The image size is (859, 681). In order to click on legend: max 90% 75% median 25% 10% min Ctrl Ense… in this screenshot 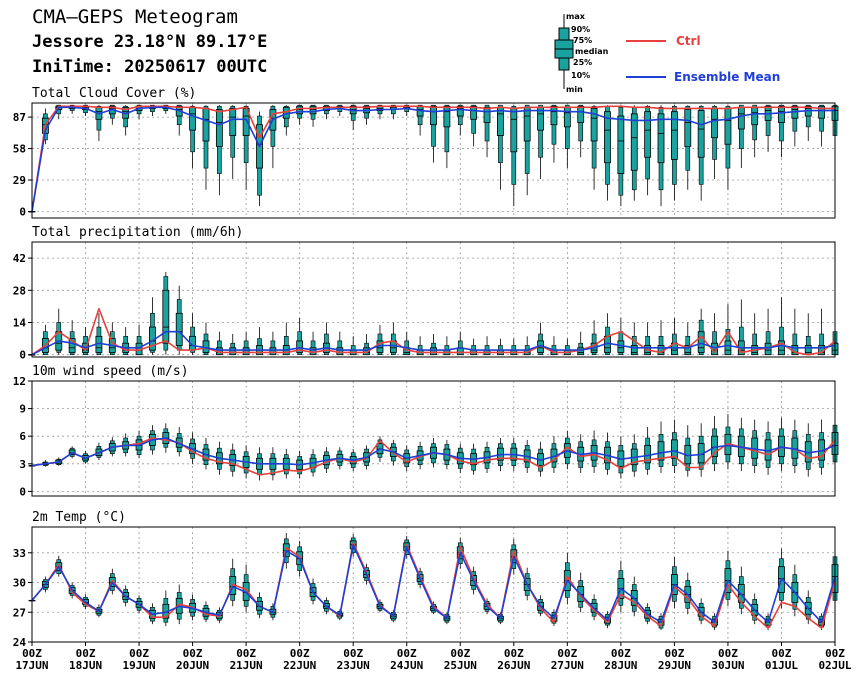, I will do `click(667, 53)`.